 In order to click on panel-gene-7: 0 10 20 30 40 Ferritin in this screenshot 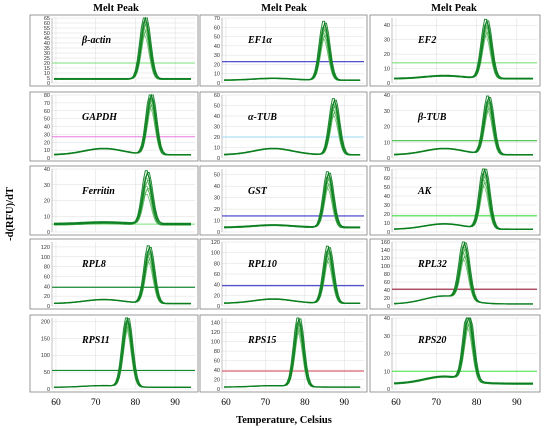, I will do `click(114, 200)`.